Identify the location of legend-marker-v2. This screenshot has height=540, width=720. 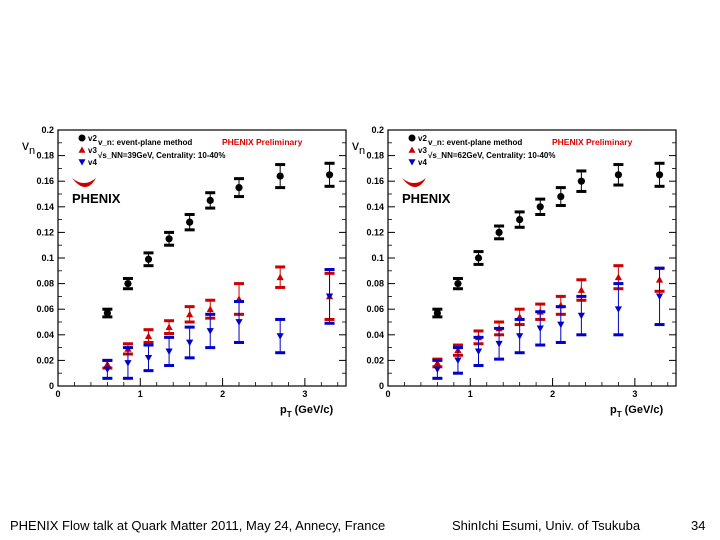
(412, 138).